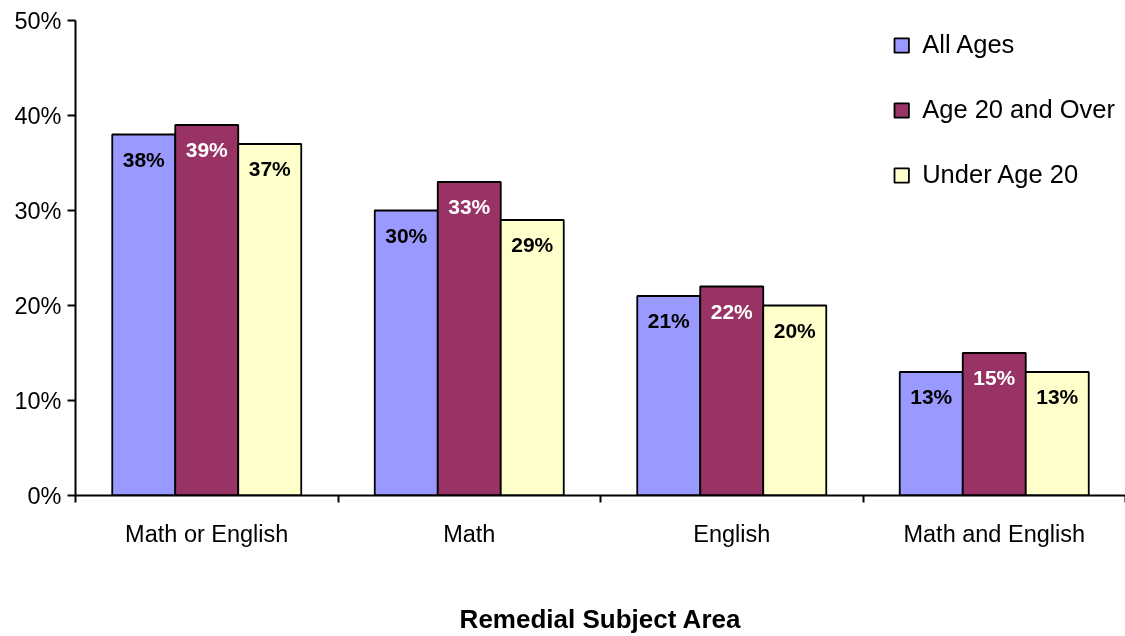 The height and width of the screenshot is (636, 1125). Describe the element at coordinates (1018, 109) in the screenshot. I see `legend-label: Age 20 and Over` at that location.